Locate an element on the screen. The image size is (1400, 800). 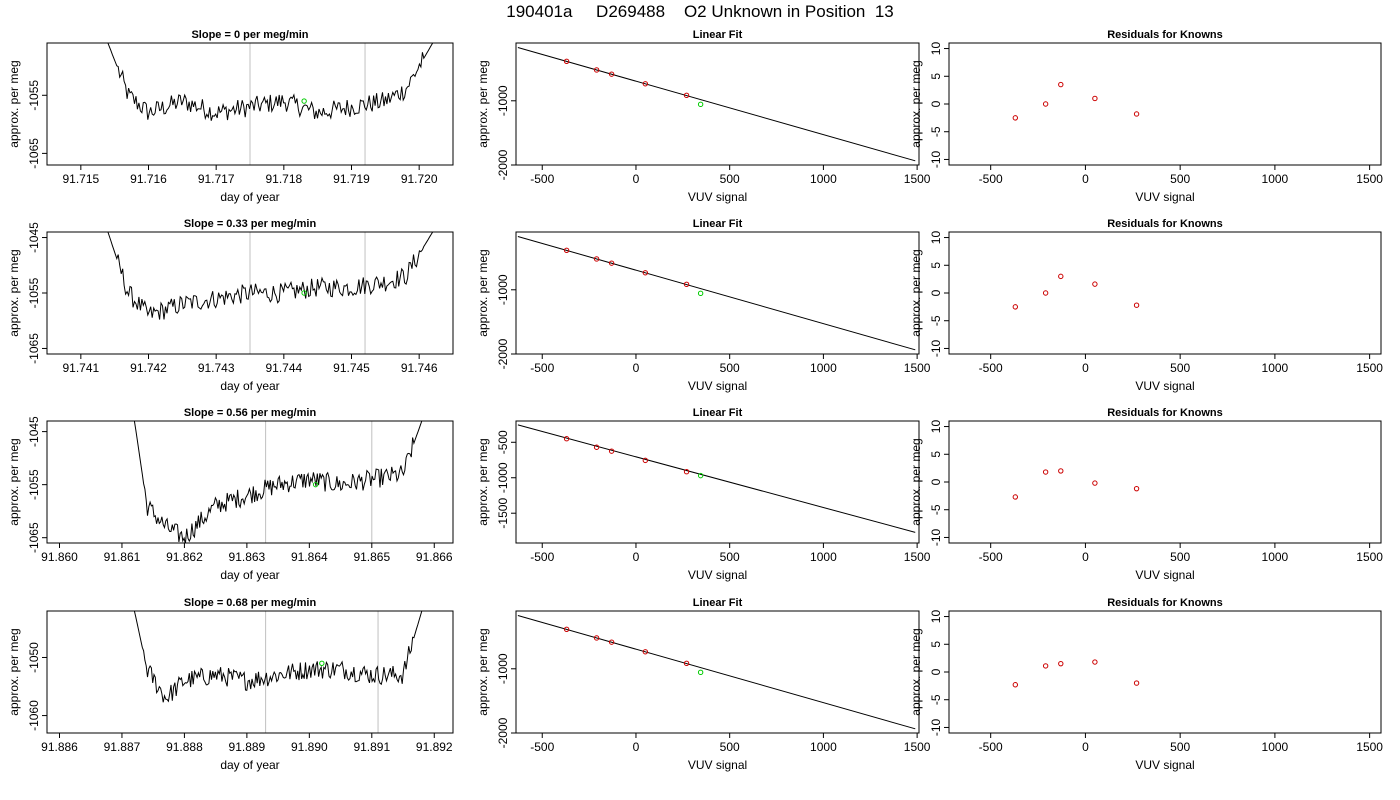
x-tick-label: 91.860 is located at coordinates (59, 557).